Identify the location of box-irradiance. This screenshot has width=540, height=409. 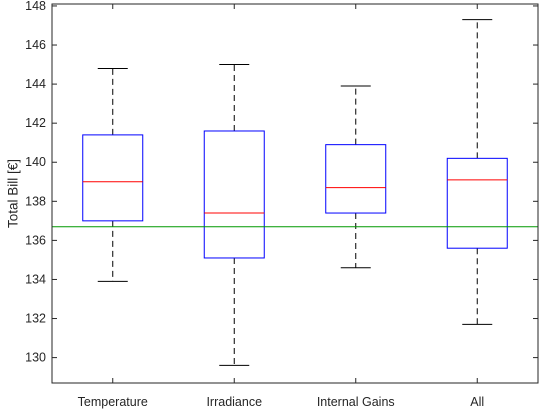
(234, 215).